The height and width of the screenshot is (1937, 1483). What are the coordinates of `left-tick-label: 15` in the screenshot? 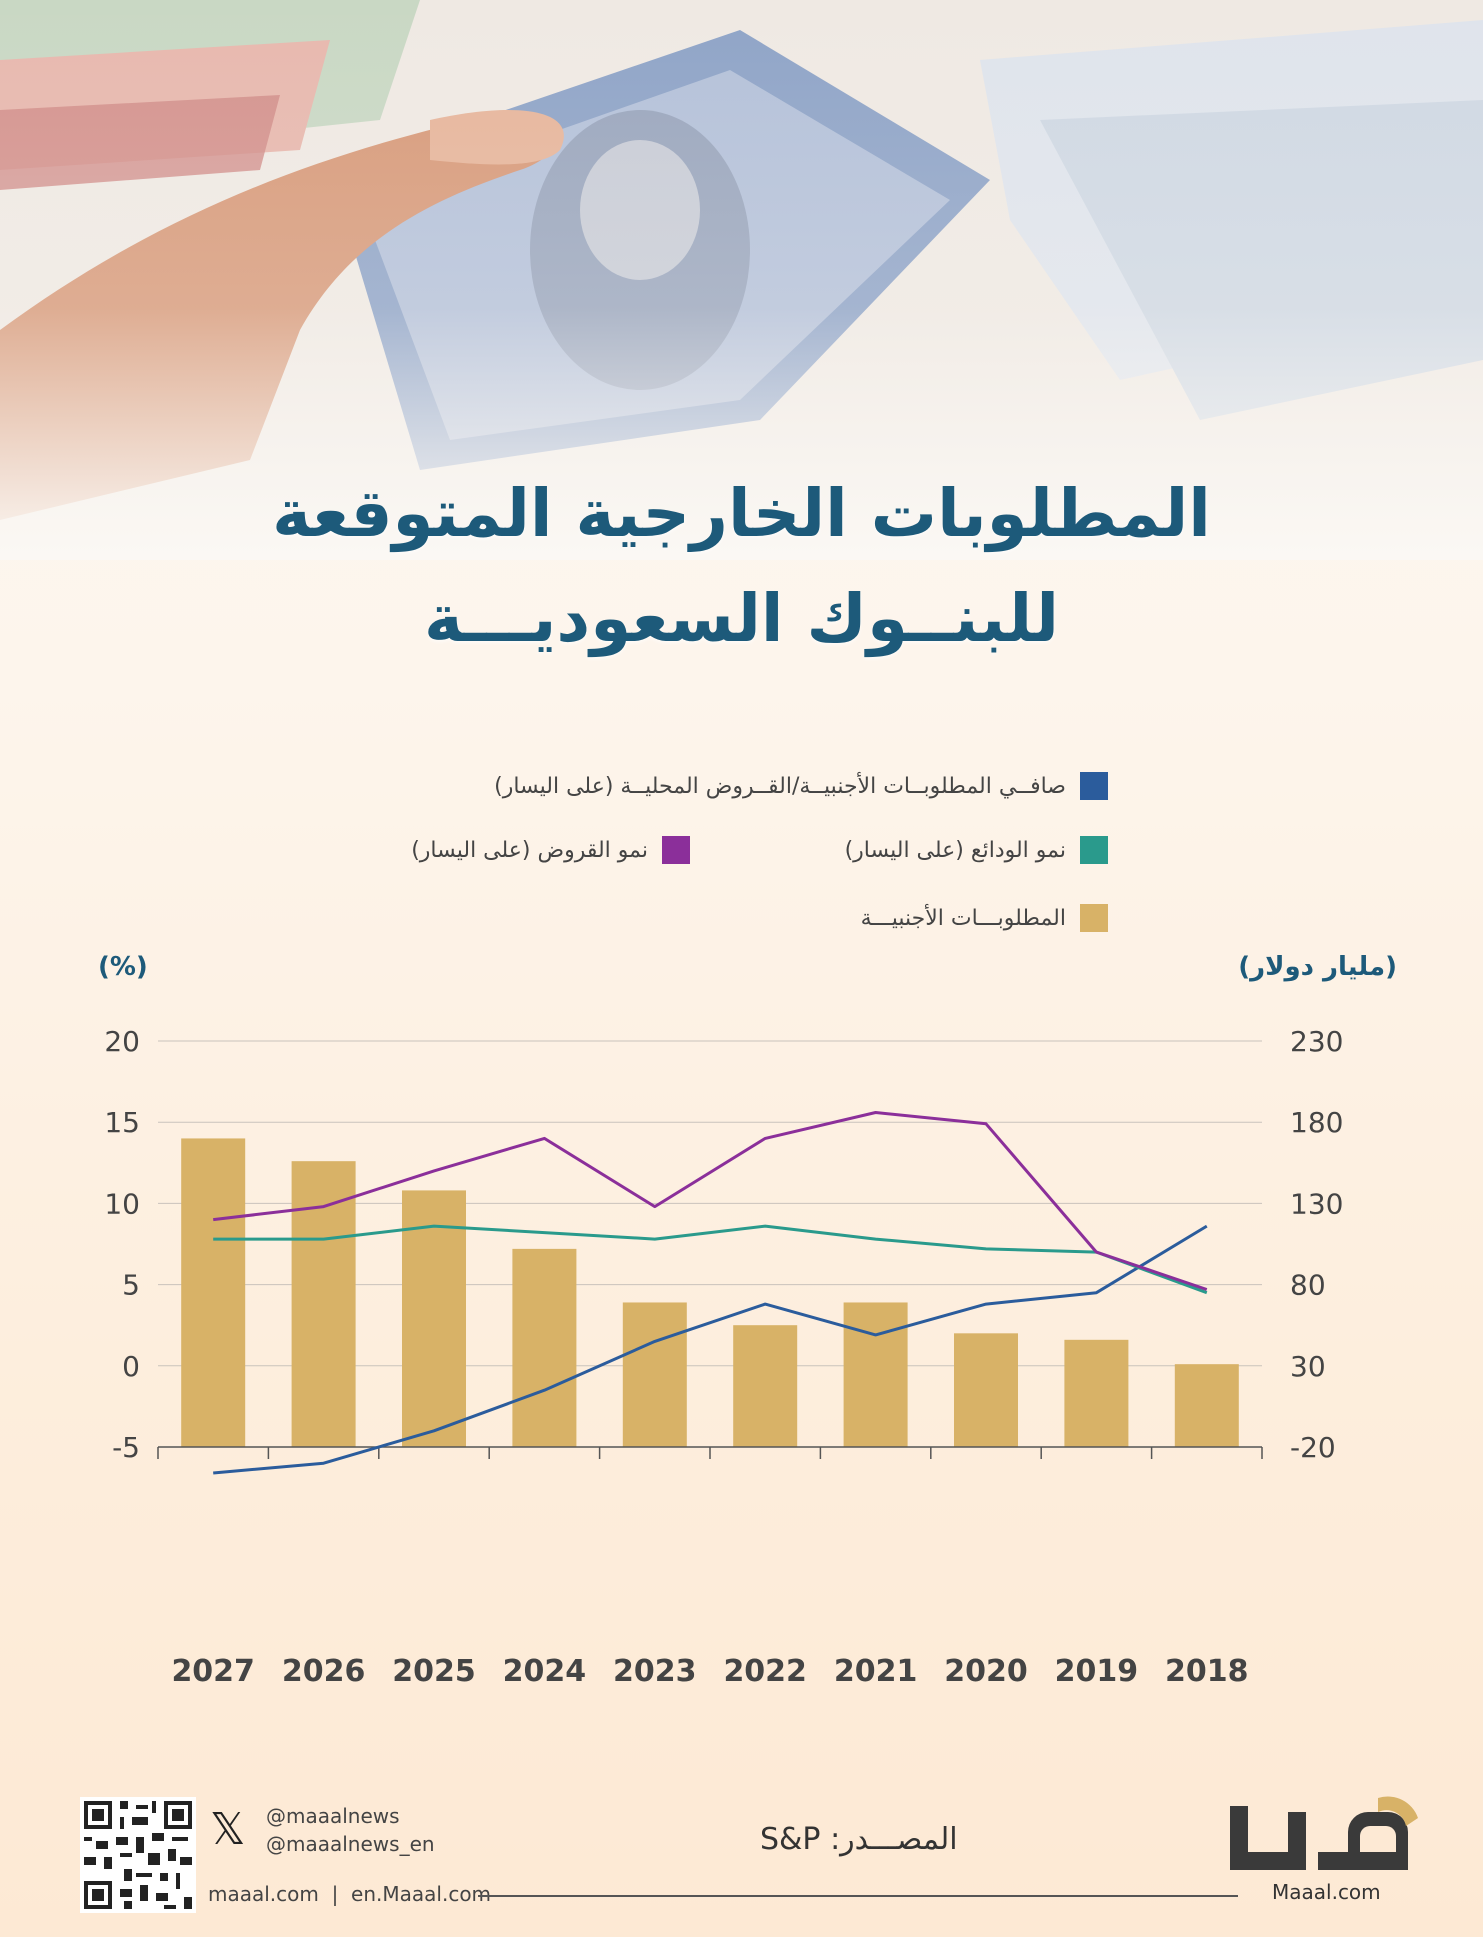 It's located at (122, 1122).